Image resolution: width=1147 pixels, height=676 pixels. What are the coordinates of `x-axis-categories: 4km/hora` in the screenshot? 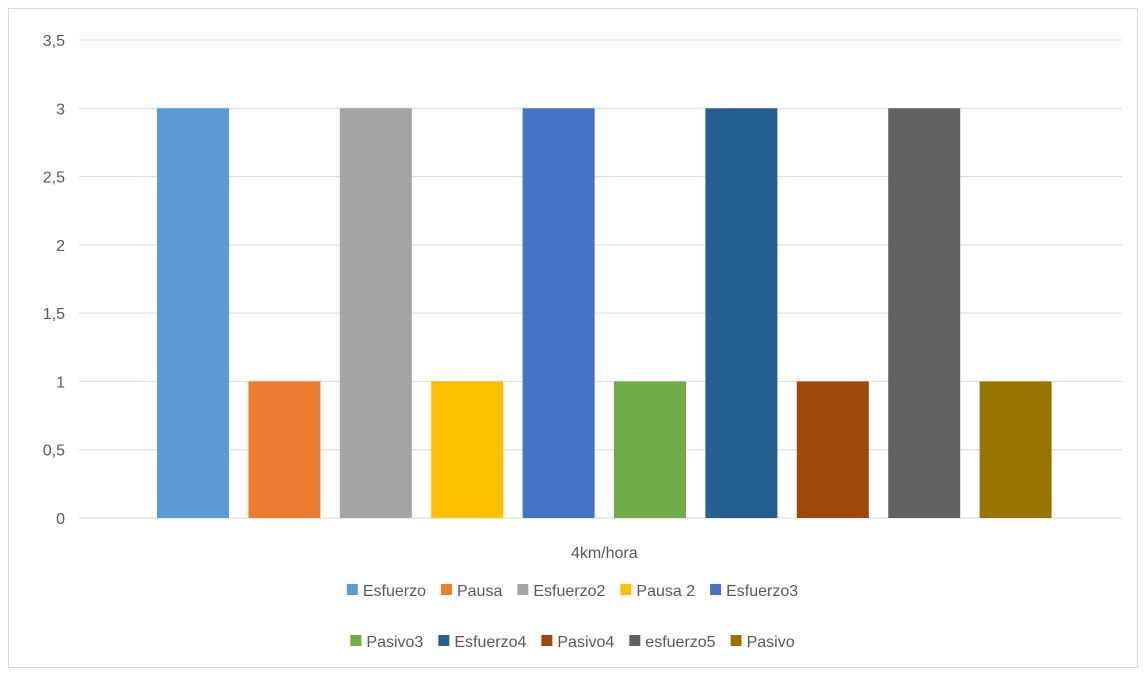 It's located at (604, 553).